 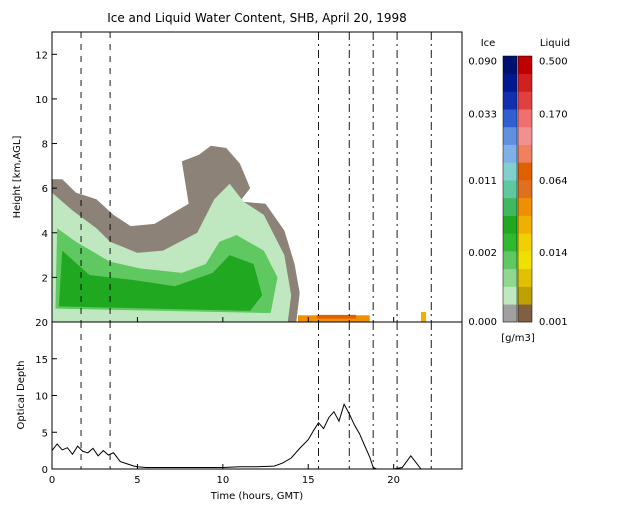 What do you see at coordinates (52, 480) in the screenshot?
I see `time-tick-label: 0` at bounding box center [52, 480].